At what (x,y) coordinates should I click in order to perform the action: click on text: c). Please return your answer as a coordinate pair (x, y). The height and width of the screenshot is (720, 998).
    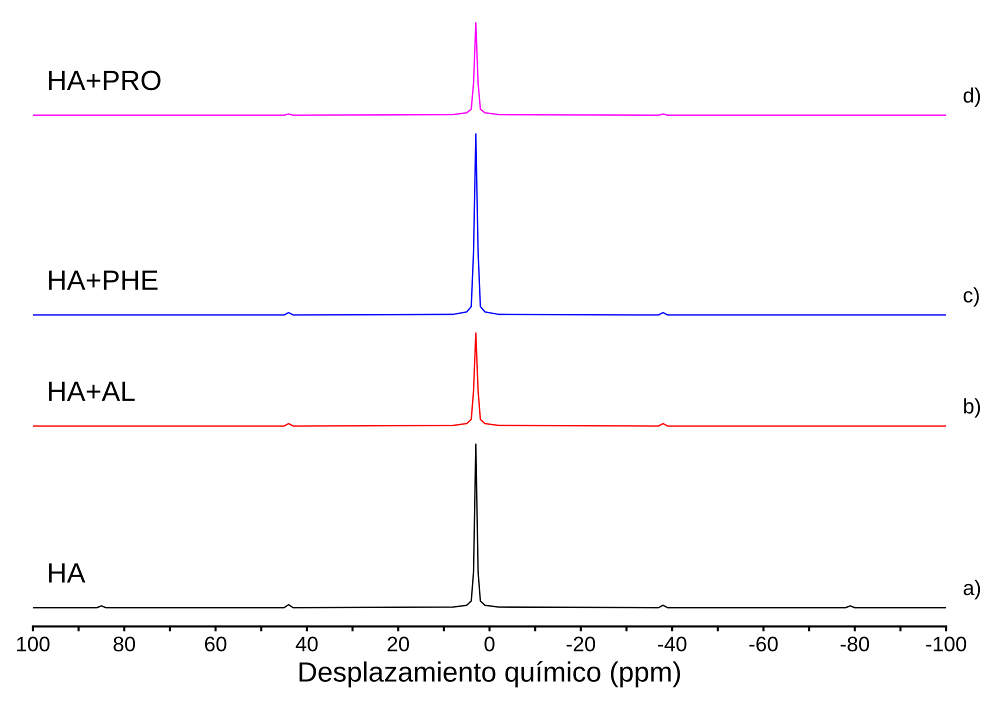
    Looking at the image, I should click on (971, 297).